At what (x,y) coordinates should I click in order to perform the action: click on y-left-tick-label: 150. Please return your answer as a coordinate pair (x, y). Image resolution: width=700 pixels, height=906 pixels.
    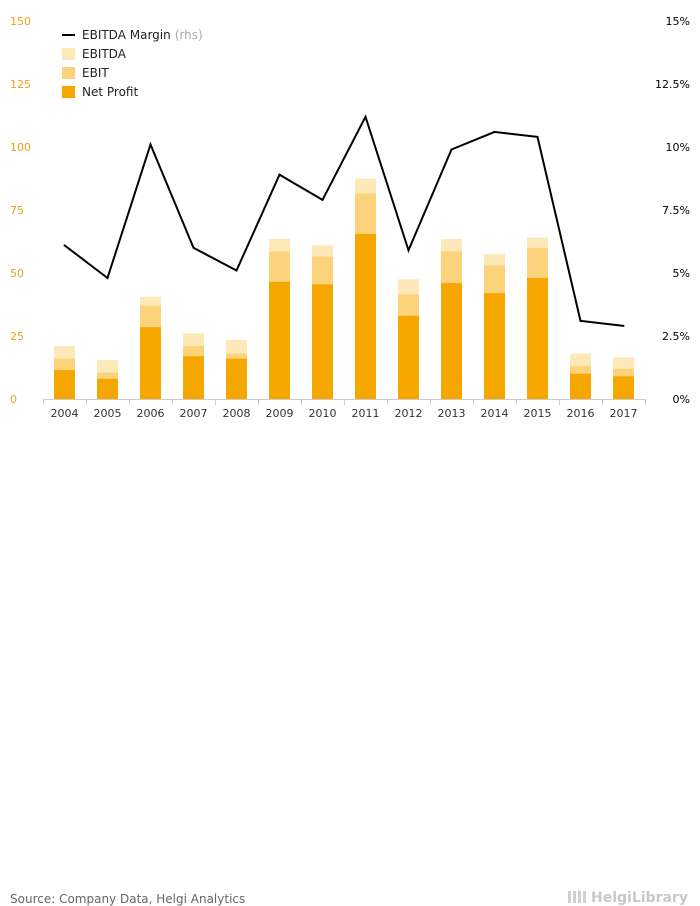
    Looking at the image, I should click on (20, 21).